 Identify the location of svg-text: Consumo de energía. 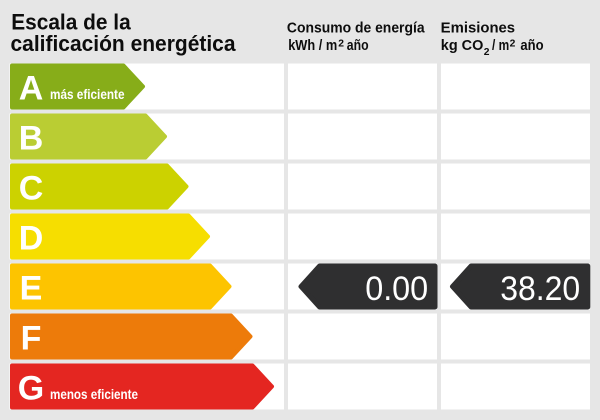
(356, 29).